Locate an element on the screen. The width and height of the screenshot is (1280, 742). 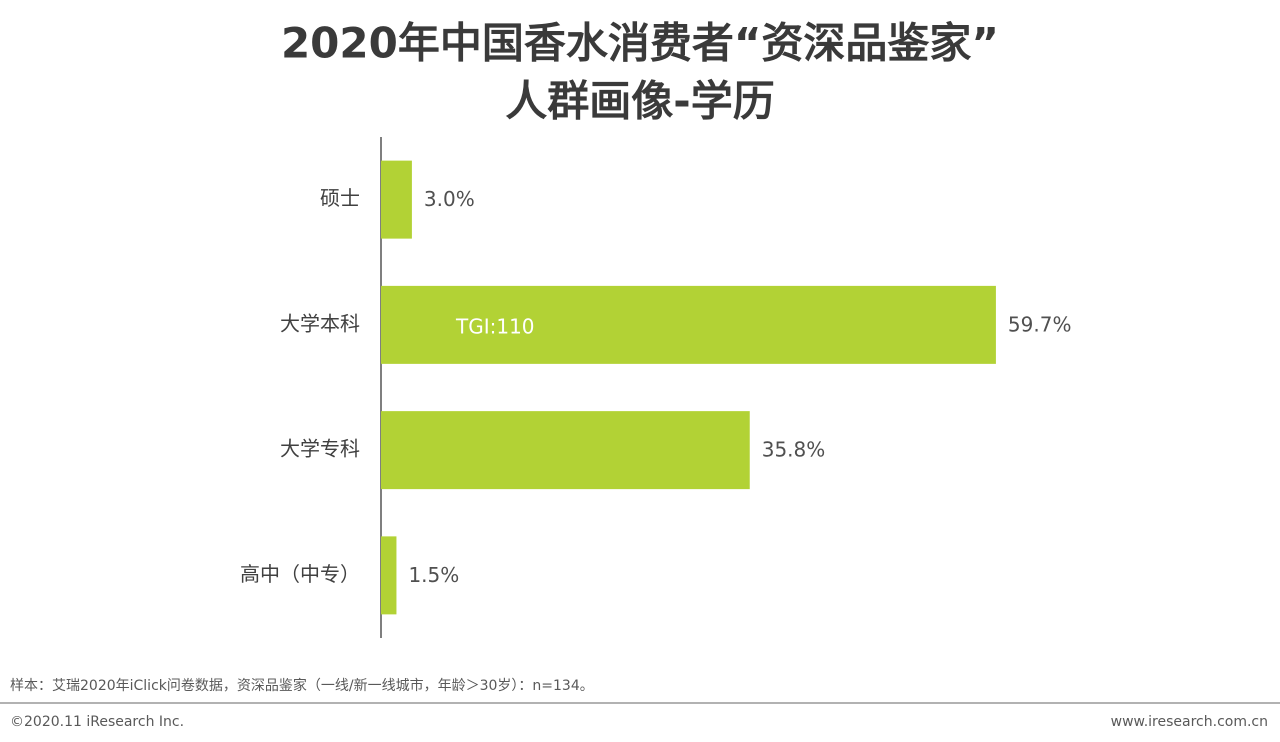
data-label: 1.5% is located at coordinates (433, 575).